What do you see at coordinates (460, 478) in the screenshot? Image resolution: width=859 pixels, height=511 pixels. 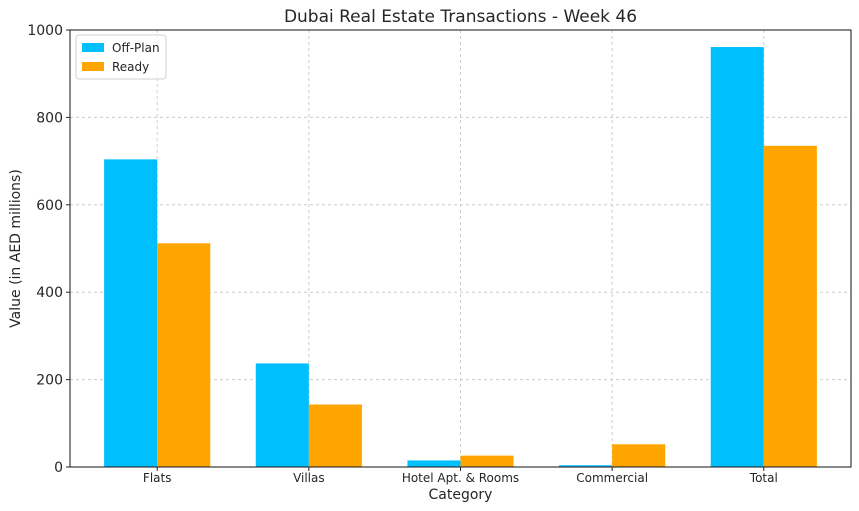 I see `x-tick-label: Hotel Apt. & Rooms` at bounding box center [460, 478].